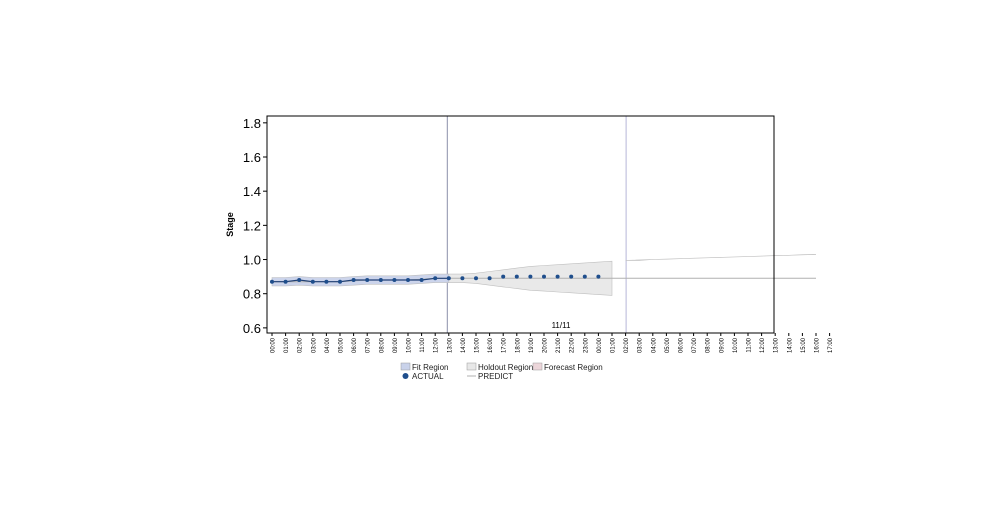 Image resolution: width=1000 pixels, height=505 pixels. I want to click on x-tick-label: 18:00, so click(518, 345).